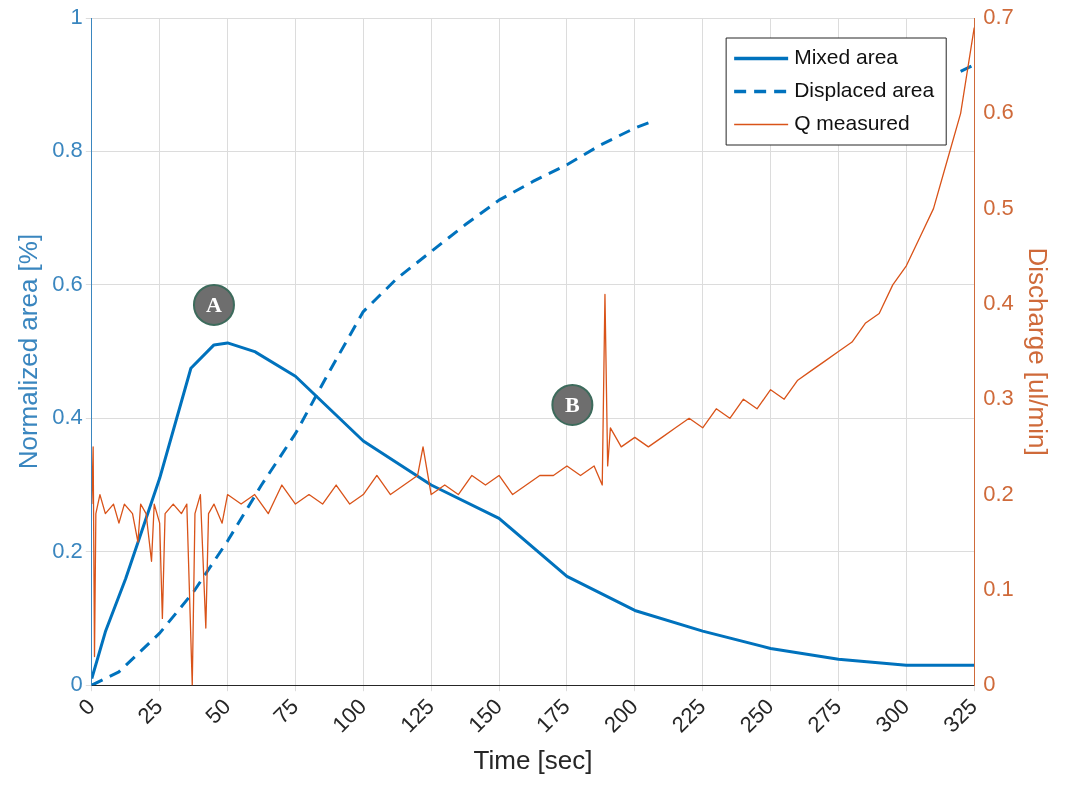 The height and width of the screenshot is (791, 1066). I want to click on y-tick-label: 0.6, so click(67, 283).